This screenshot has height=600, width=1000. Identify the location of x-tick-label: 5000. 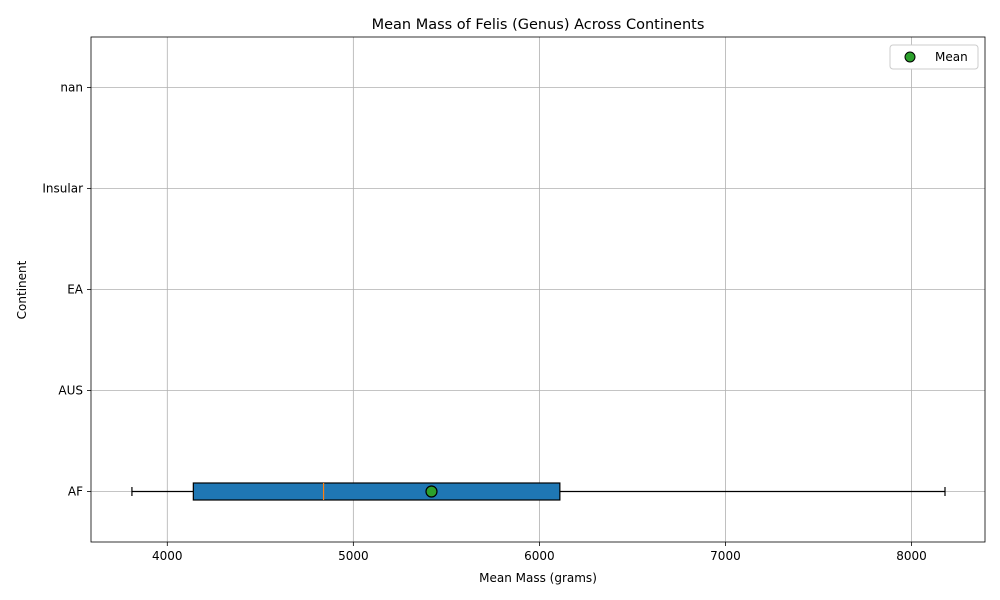
(353, 556).